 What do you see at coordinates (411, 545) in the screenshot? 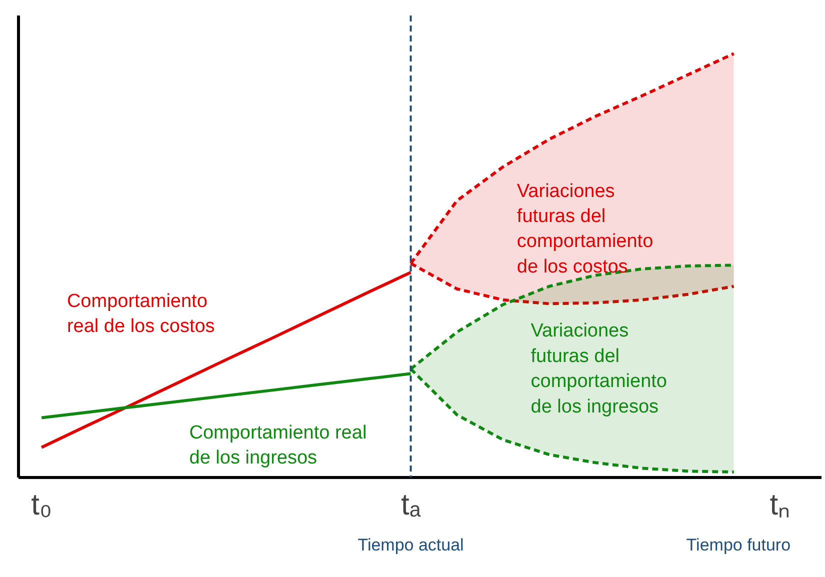
I see `text: Tiempo actual` at bounding box center [411, 545].